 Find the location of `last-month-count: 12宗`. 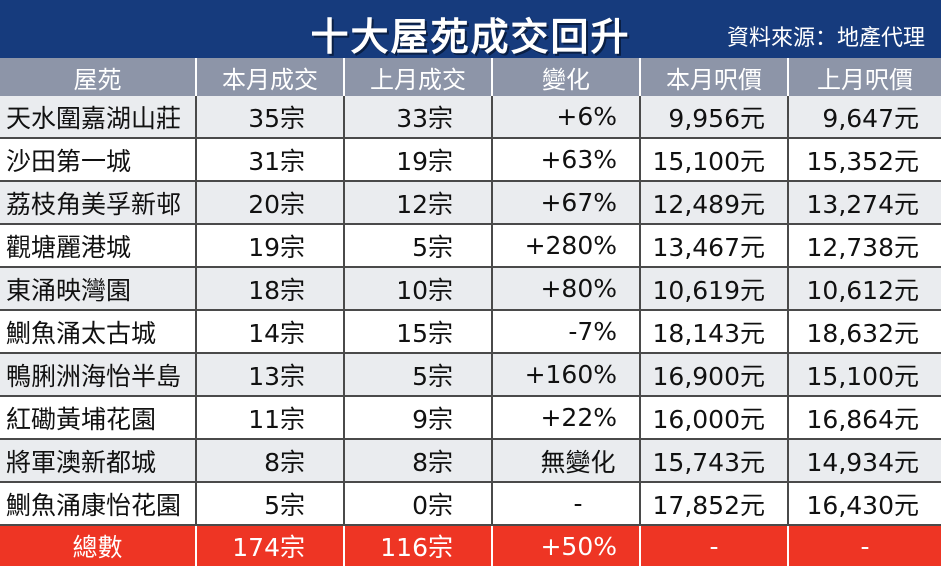

last-month-count: 12宗 is located at coordinates (417, 203).